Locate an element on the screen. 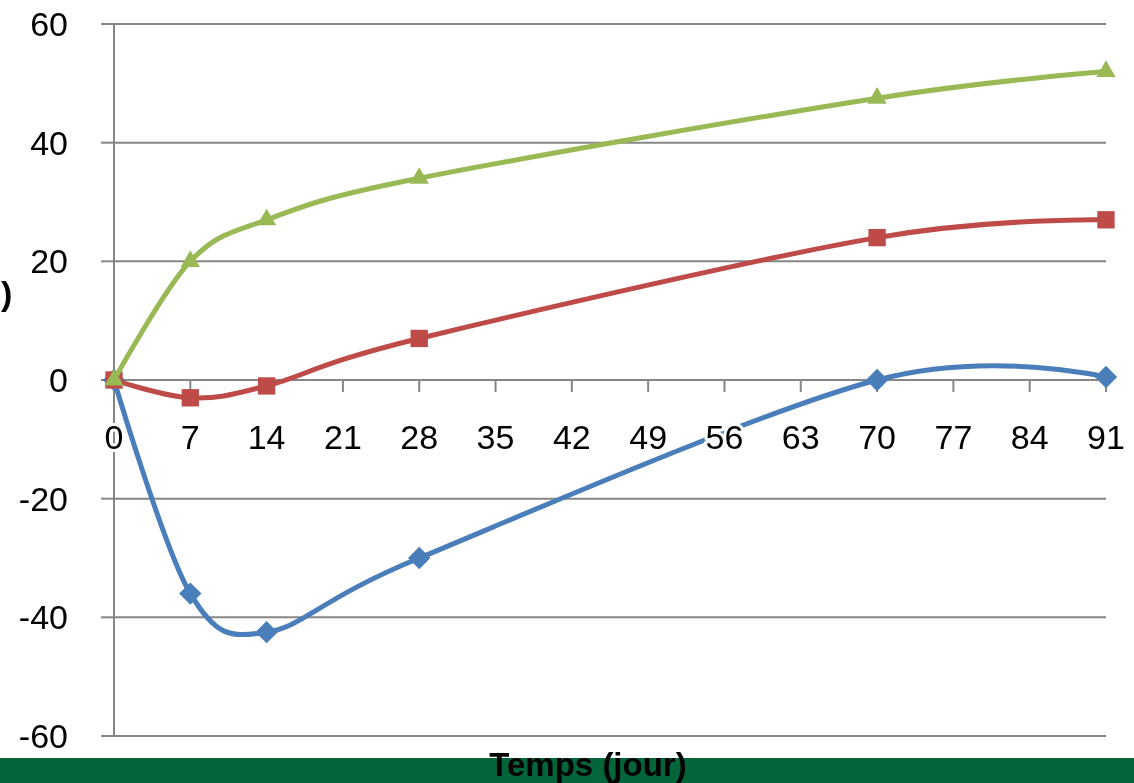  x-tick-label: 63 is located at coordinates (800, 437).